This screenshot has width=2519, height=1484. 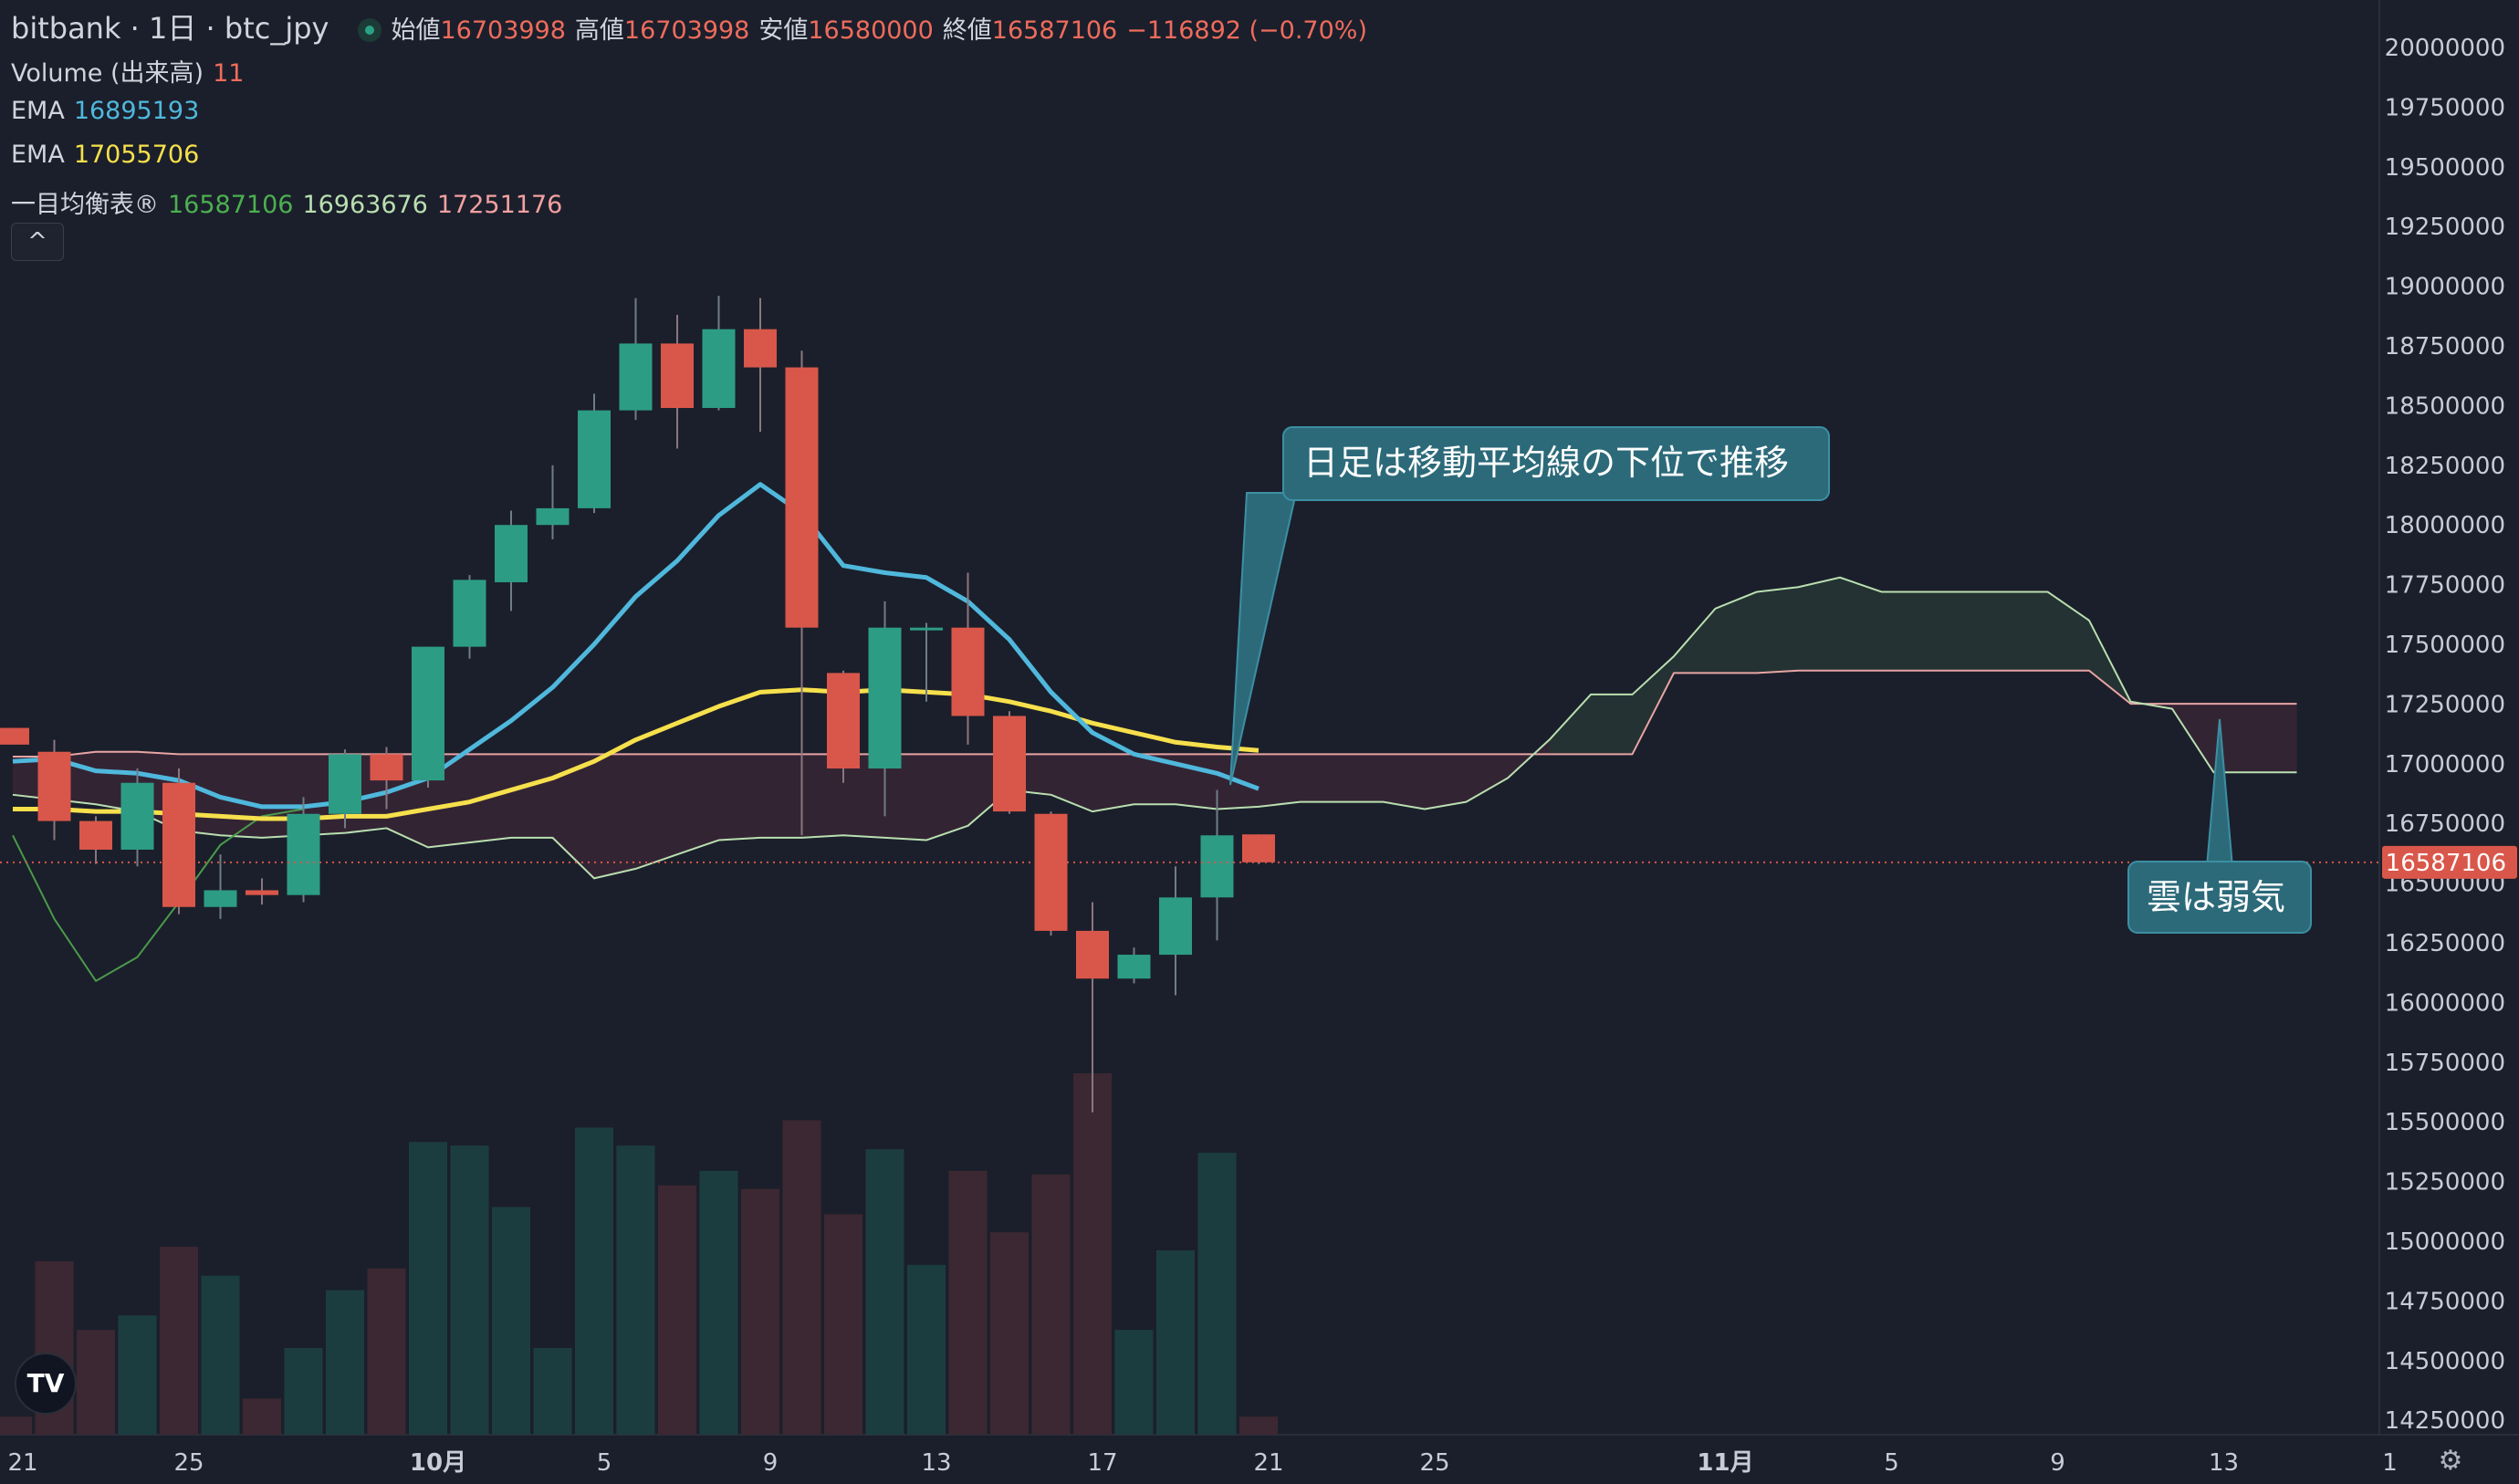 What do you see at coordinates (1546, 463) in the screenshot?
I see `callout-moving-average-text: 日足は移動平均線の下位で推移` at bounding box center [1546, 463].